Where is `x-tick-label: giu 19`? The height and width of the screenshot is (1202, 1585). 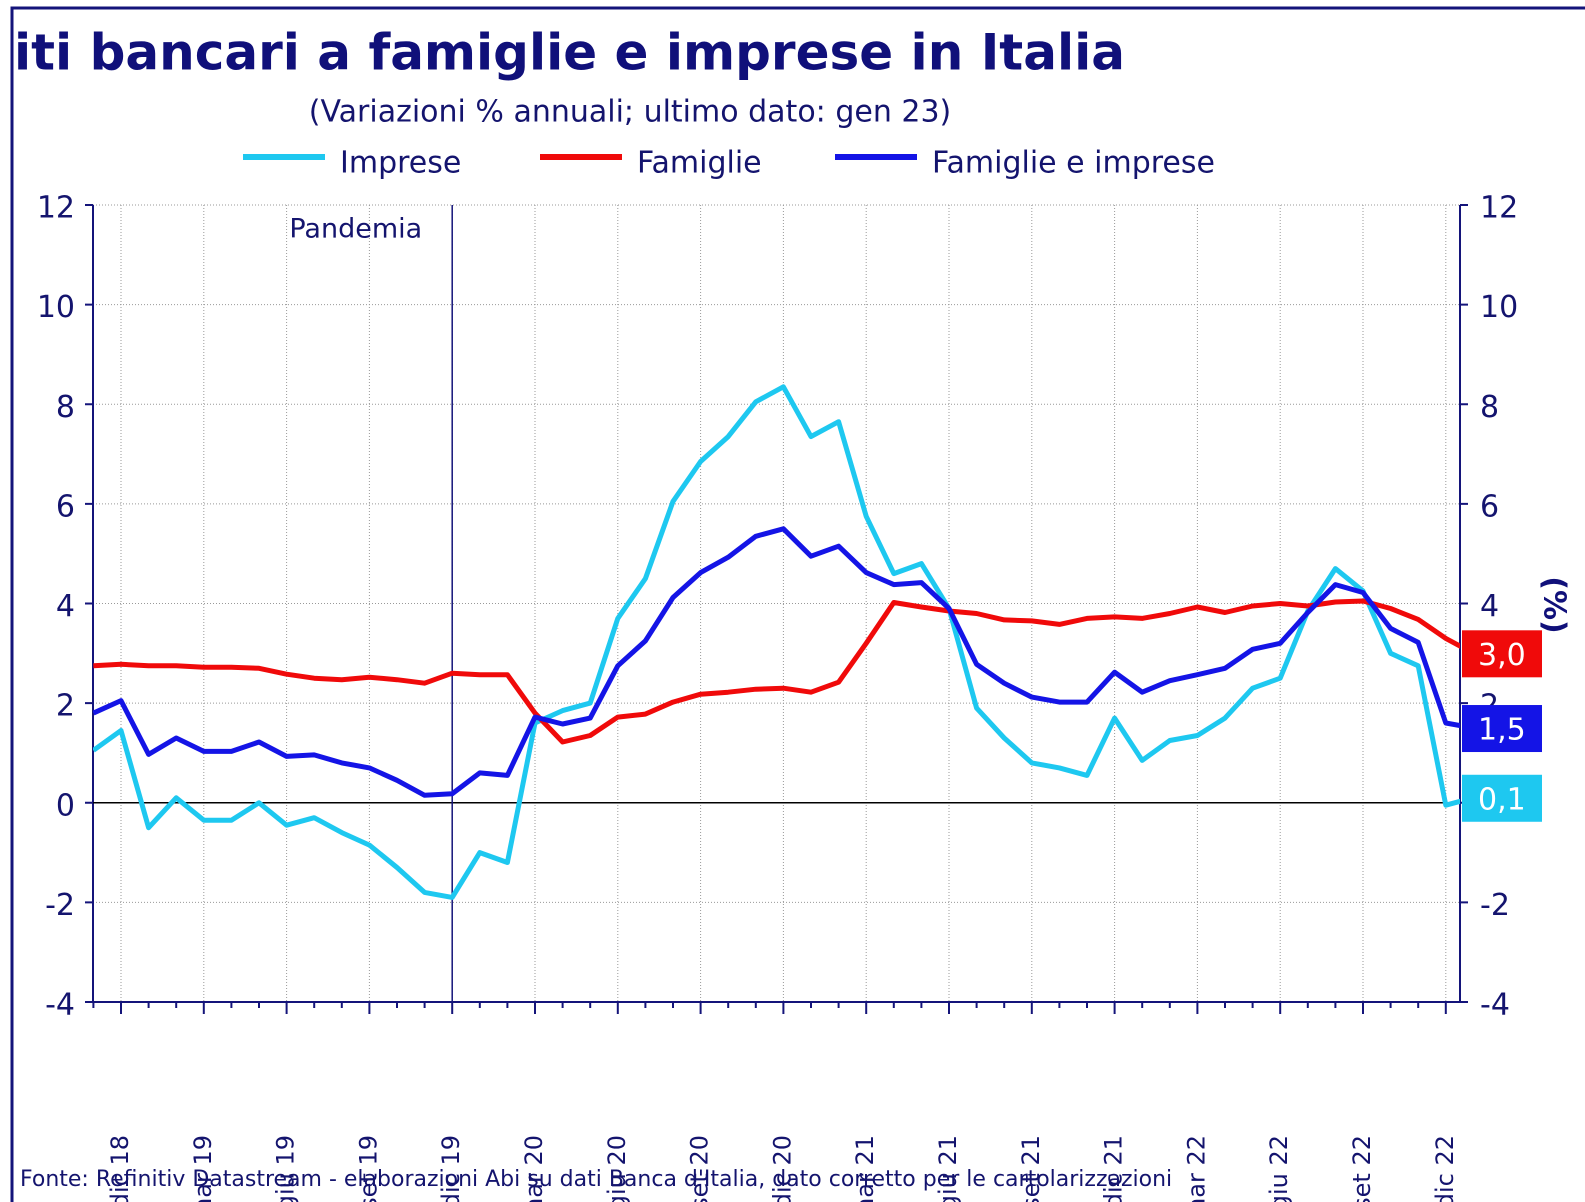
x-tick-label: giu 19 is located at coordinates (286, 1168).